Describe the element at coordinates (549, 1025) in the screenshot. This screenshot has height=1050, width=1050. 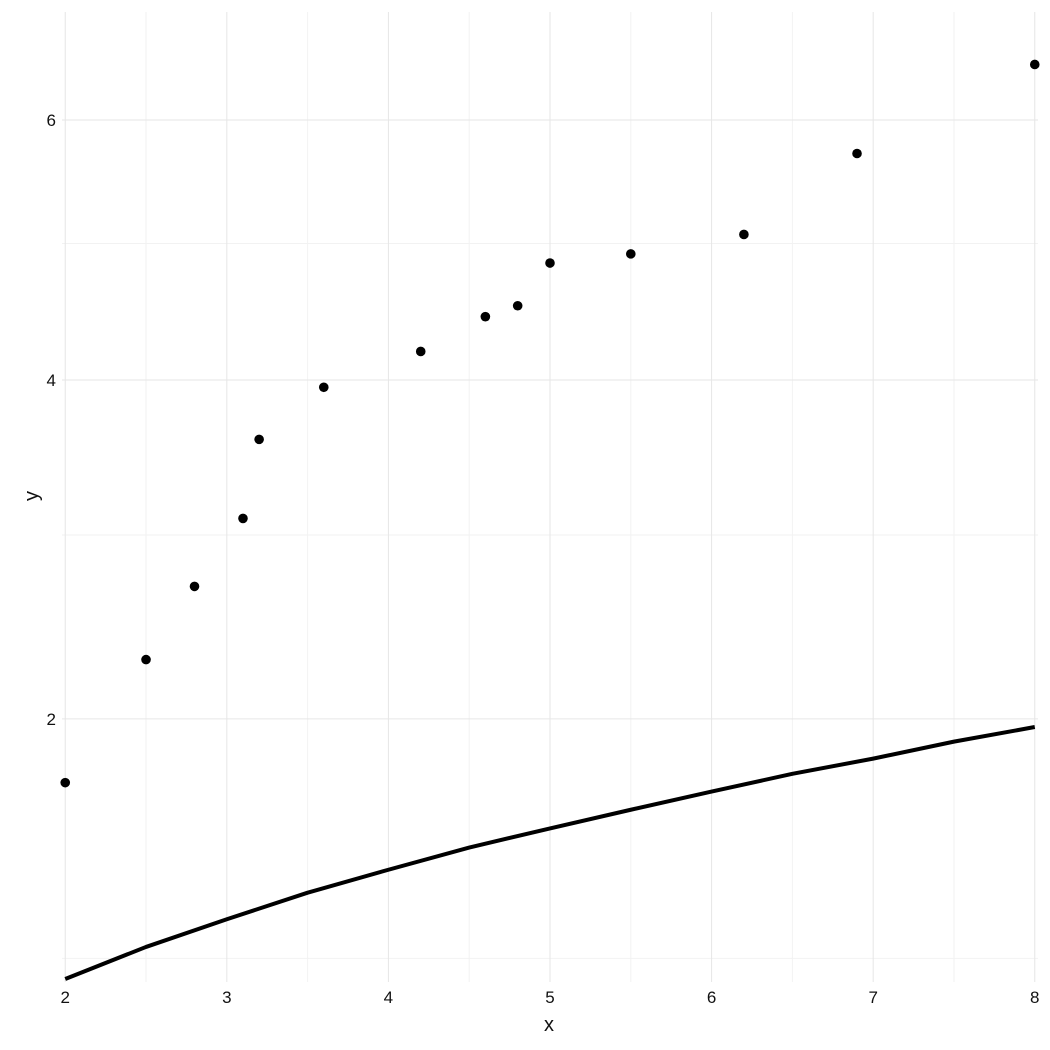
I see `x-axis-title: x` at that location.